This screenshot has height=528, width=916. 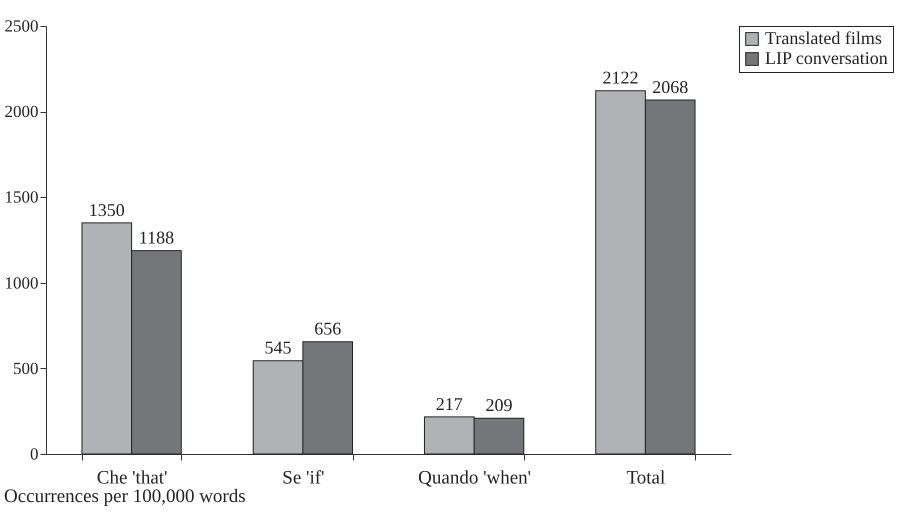 I want to click on y-tick-label: 1500, so click(x=21, y=197).